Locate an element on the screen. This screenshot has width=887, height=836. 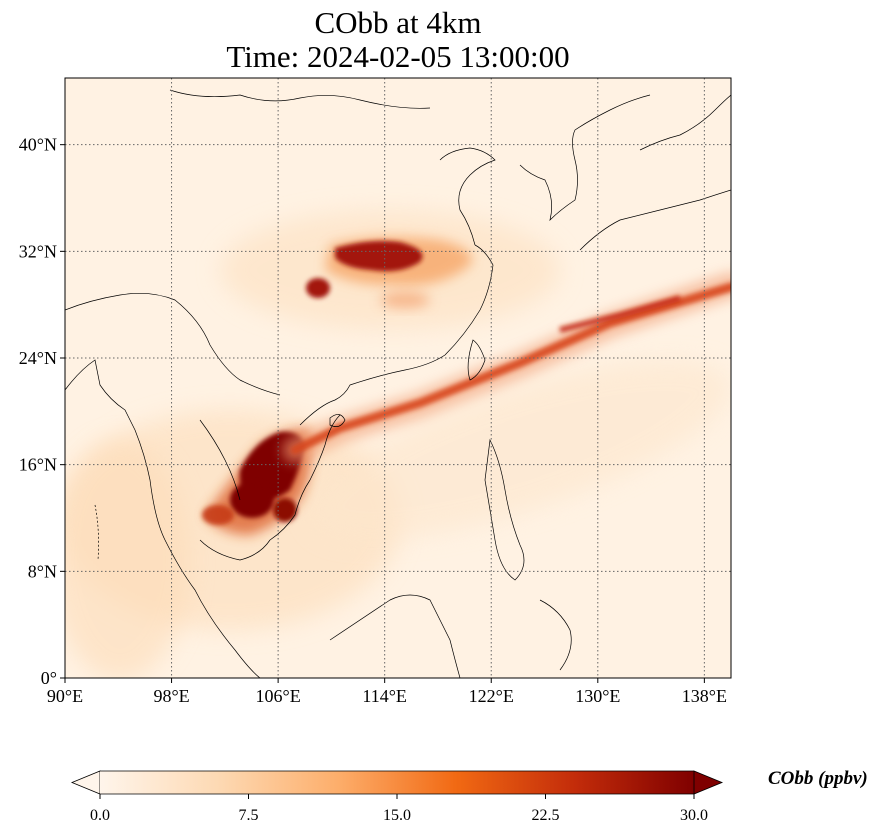
colorbar-tick-label-1: 7.5 is located at coordinates (249, 815).